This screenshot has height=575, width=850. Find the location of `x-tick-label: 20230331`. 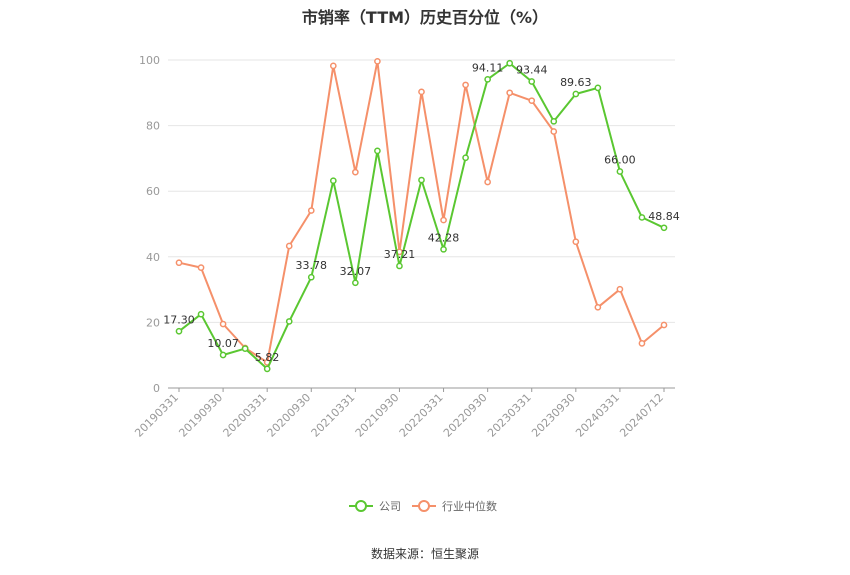

x-tick-label: 20230331 is located at coordinates (509, 415).